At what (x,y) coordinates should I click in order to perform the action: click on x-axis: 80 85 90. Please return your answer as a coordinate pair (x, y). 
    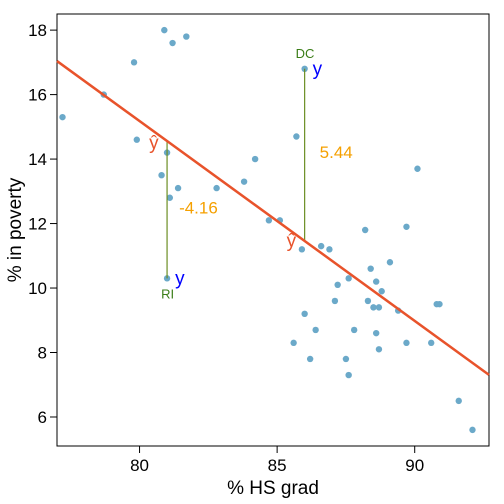
    Looking at the image, I should click on (277, 460).